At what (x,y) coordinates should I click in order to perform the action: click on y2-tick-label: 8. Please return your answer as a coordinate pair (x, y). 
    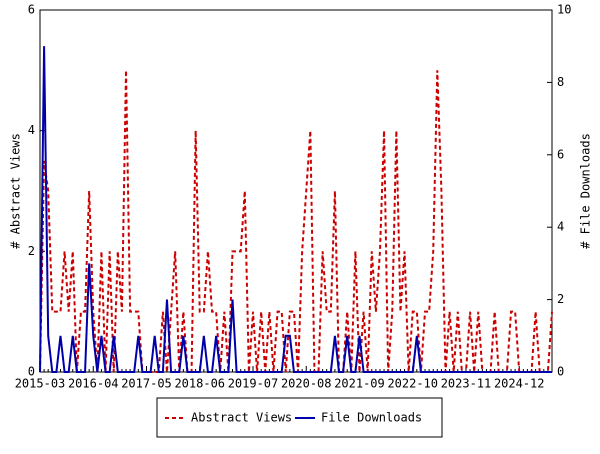
    Looking at the image, I should click on (560, 82).